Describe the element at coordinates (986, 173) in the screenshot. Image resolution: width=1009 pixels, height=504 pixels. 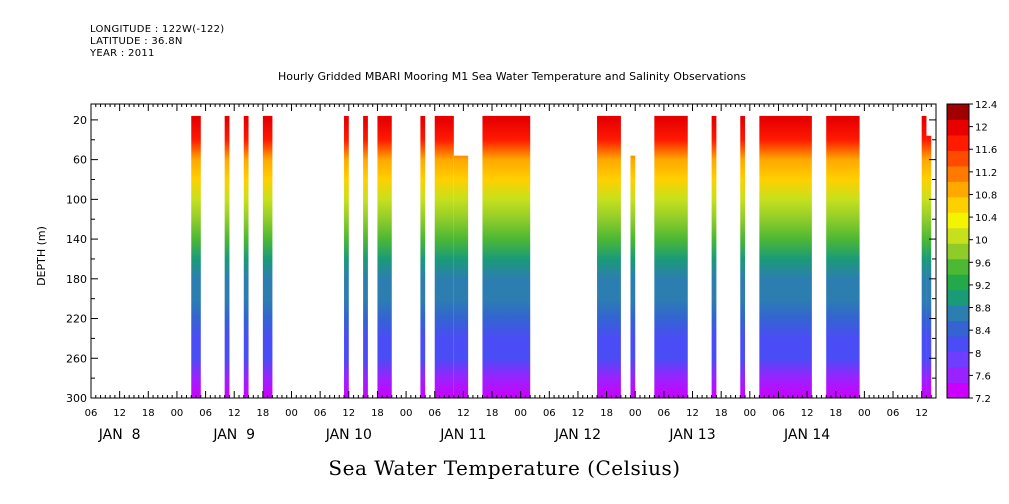
I see `colorbar-label: 11.2` at that location.